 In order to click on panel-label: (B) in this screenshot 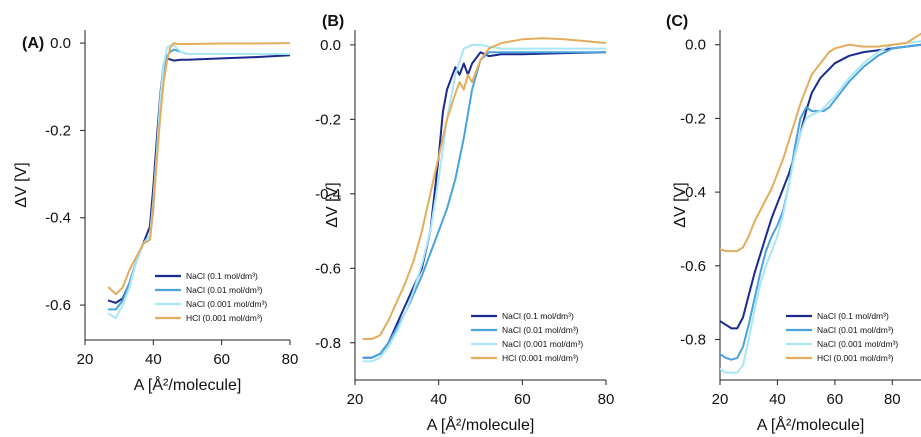, I will do `click(333, 21)`.